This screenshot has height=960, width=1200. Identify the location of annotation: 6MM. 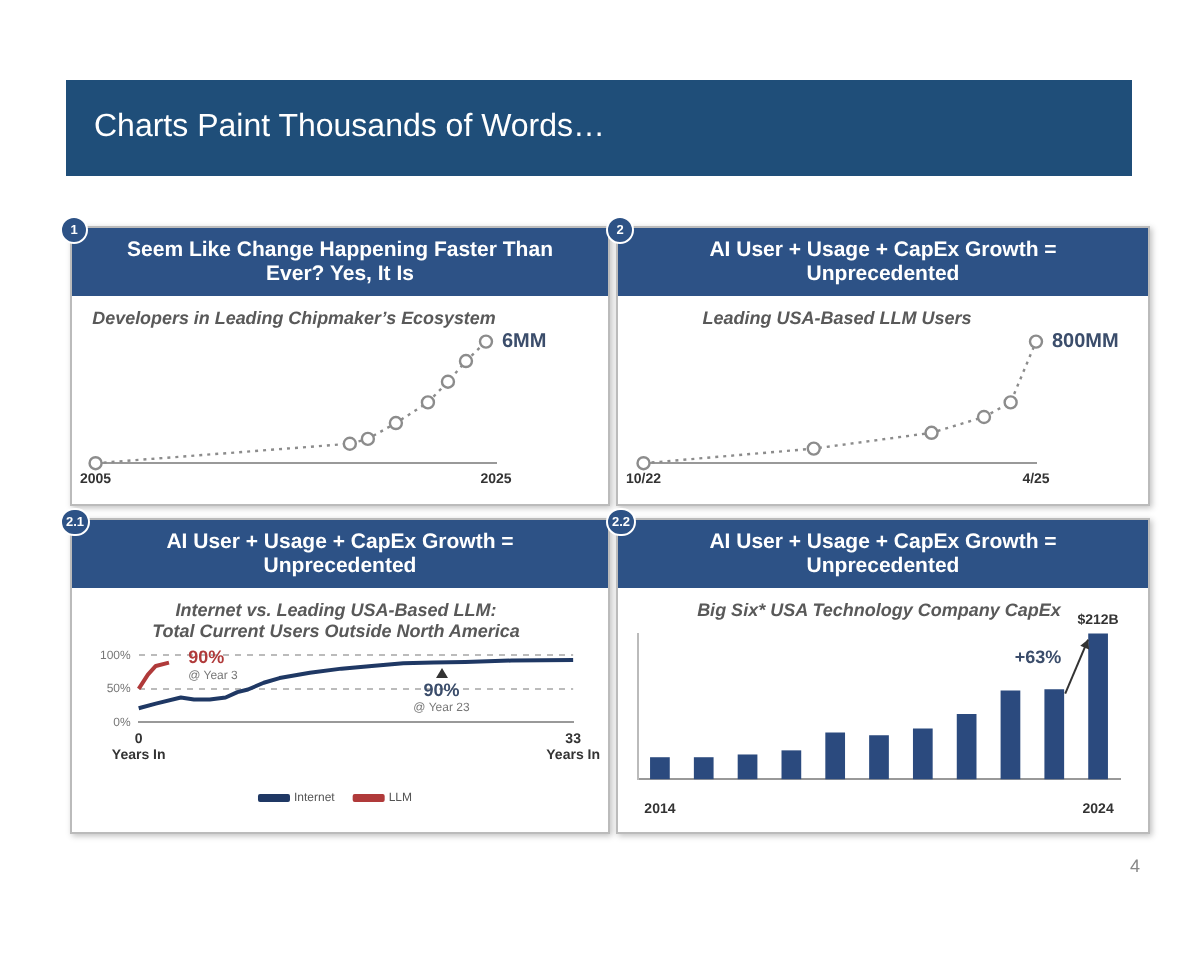
(524, 342).